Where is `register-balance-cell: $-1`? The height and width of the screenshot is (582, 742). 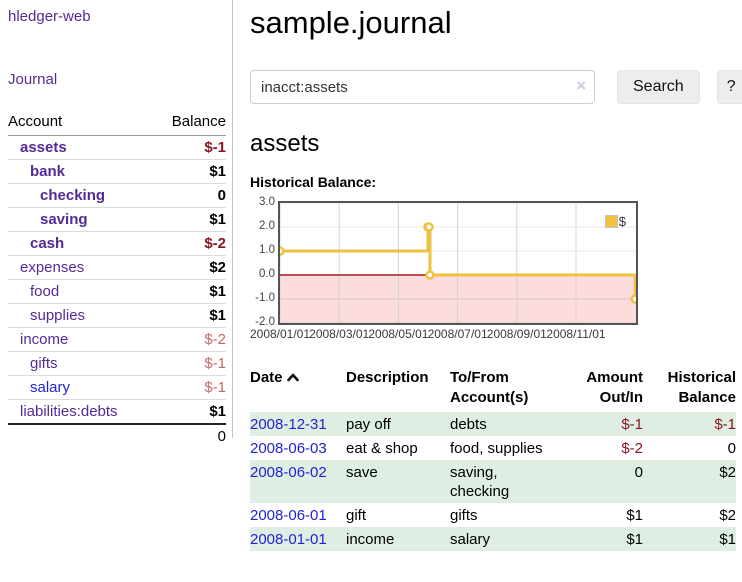
register-balance-cell: $-1 is located at coordinates (725, 424).